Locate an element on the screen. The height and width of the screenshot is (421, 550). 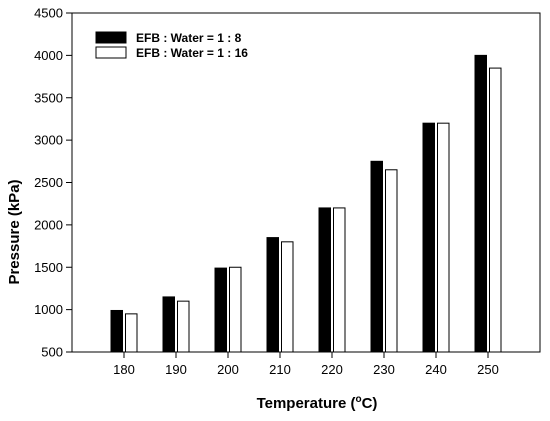
x-tick-label: 210 is located at coordinates (280, 369).